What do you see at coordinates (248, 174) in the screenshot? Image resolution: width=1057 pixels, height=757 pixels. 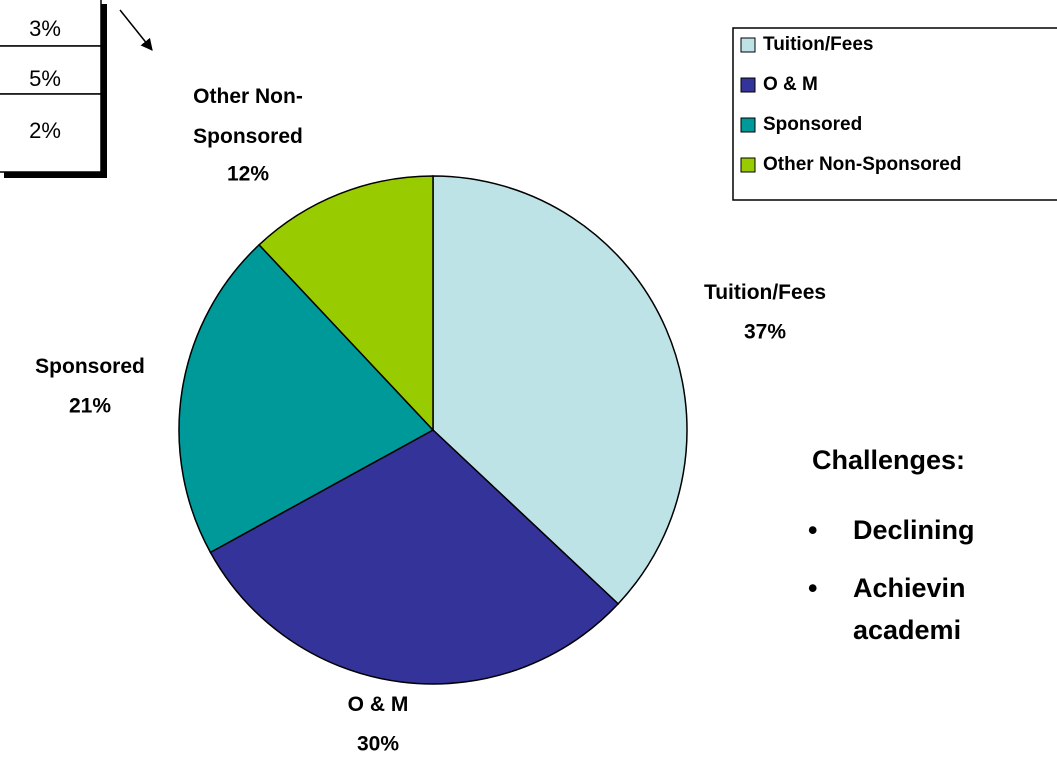 I see `value-label: 12%` at bounding box center [248, 174].